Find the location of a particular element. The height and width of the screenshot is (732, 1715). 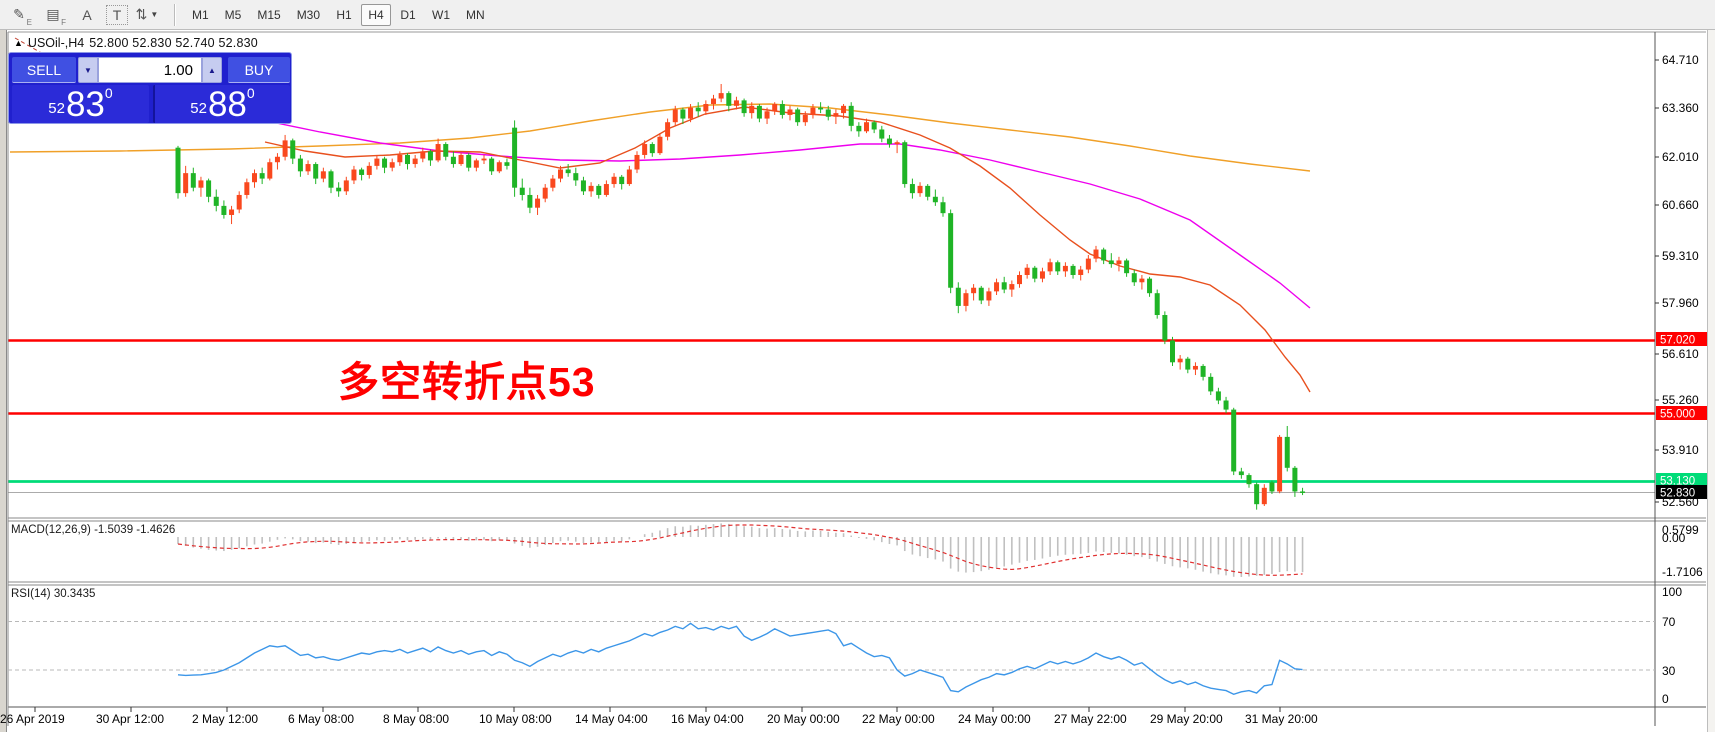

price-axis-label: 56.610 is located at coordinates (1680, 354).